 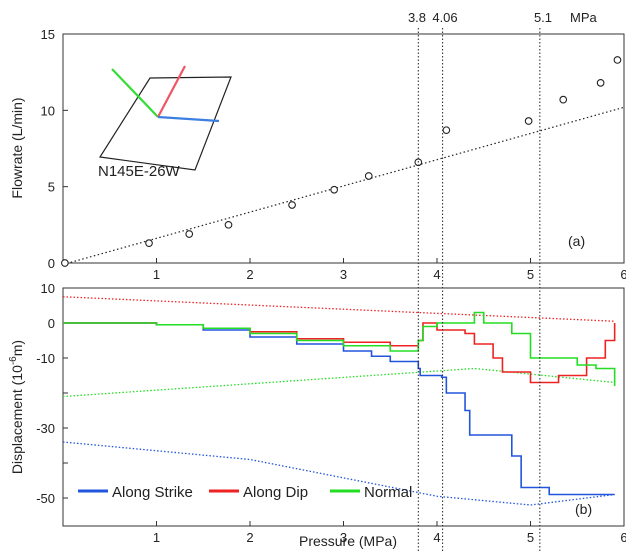 I want to click on panel-b-y-axis-title: Displacement (10-6m), so click(x=16, y=407).